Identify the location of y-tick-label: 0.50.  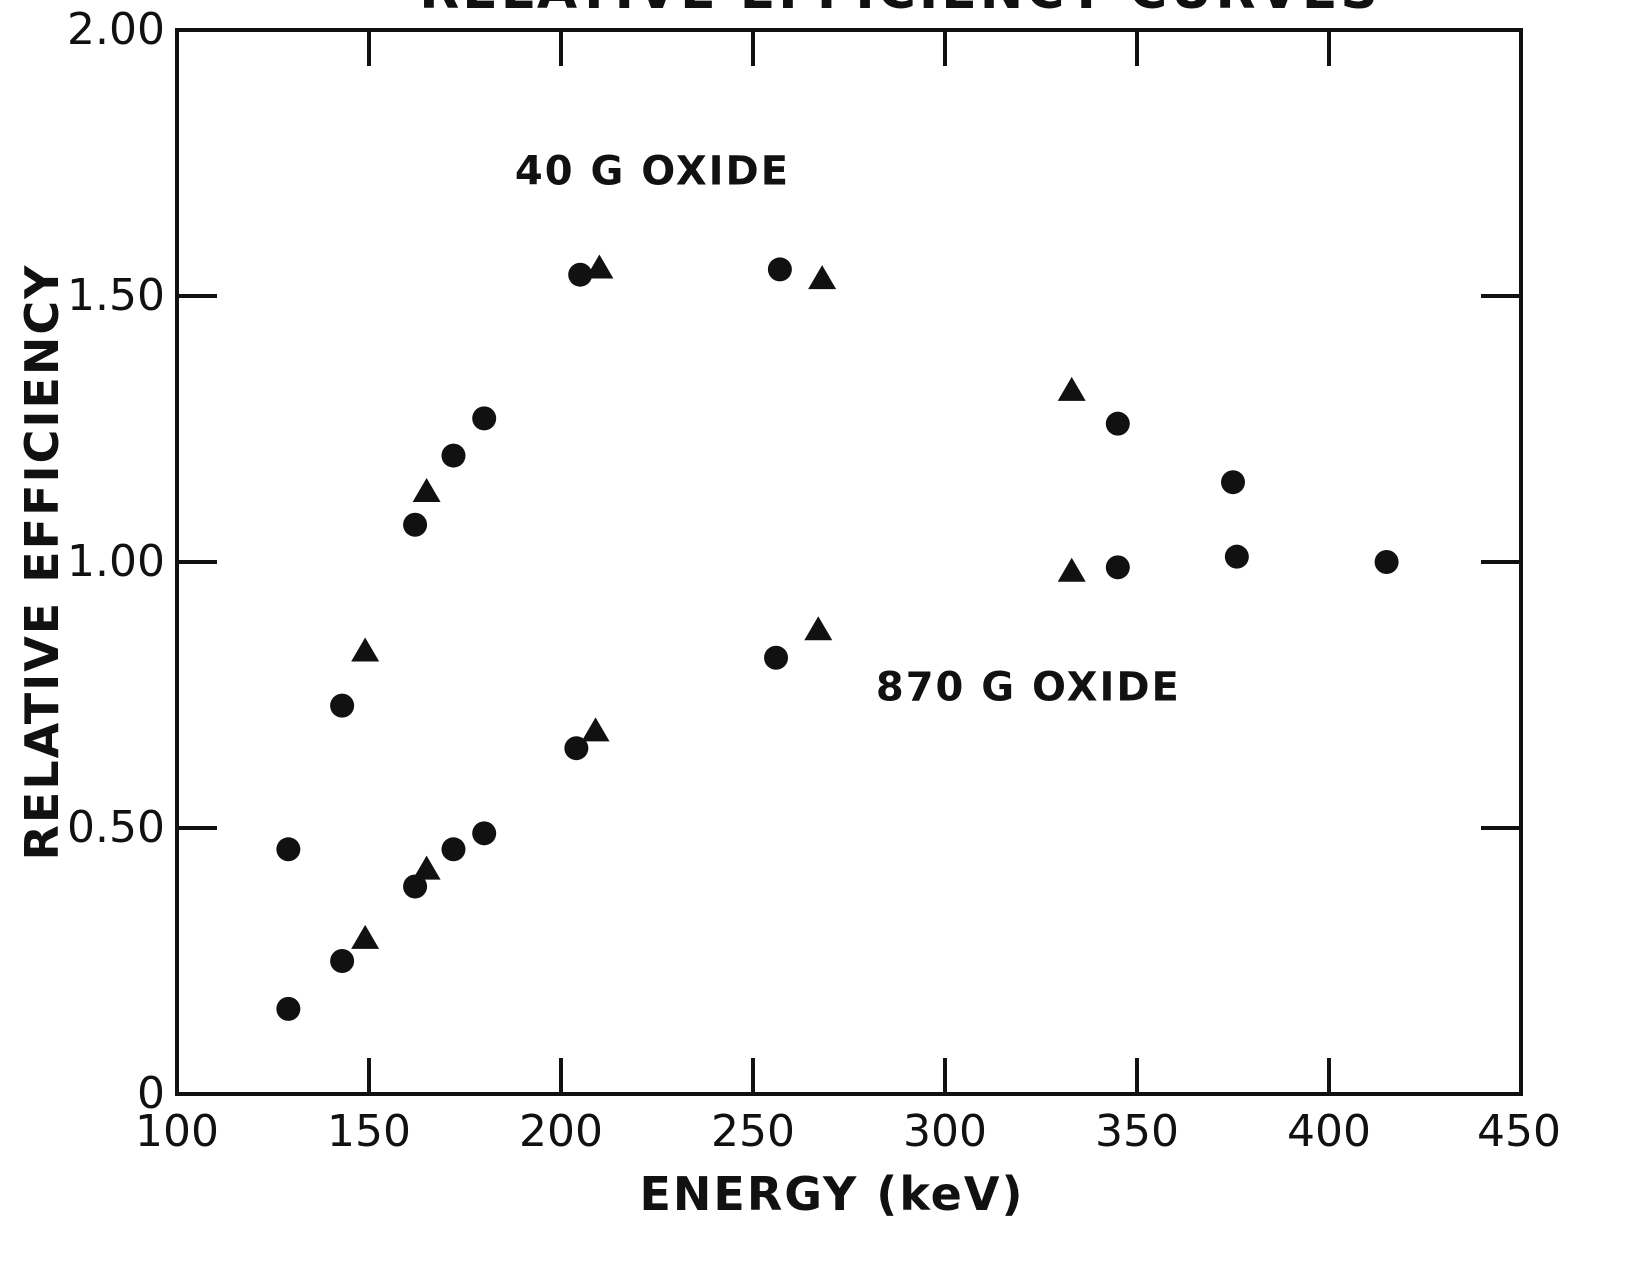
(116, 827).